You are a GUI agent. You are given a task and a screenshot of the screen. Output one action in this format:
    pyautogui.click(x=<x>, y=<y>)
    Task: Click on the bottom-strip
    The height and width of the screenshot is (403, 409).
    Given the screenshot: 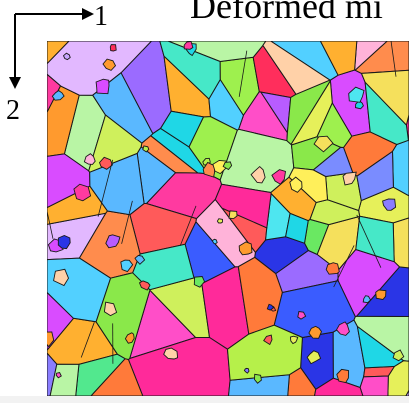 What is the action you would take?
    pyautogui.click(x=204, y=399)
    